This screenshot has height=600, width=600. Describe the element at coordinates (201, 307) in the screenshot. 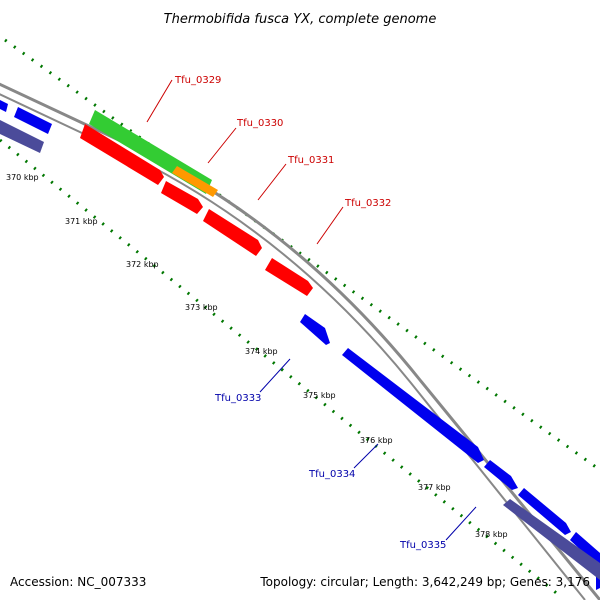

I see `tick-label-373: 373 kbp` at that location.